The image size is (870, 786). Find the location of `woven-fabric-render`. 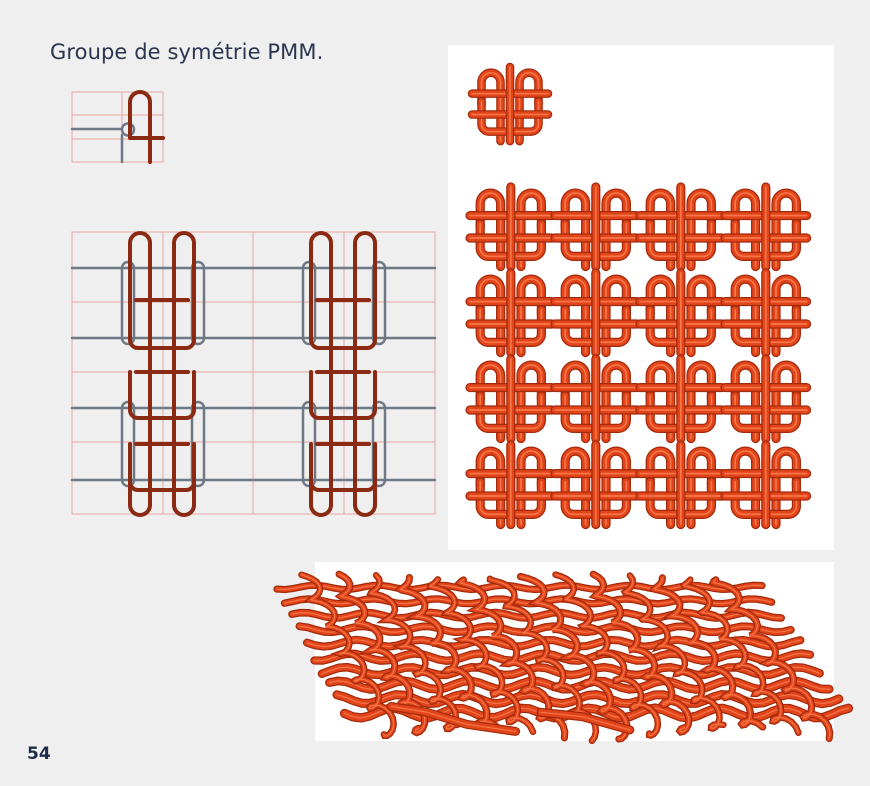

woven-fabric-render is located at coordinates (563, 657).